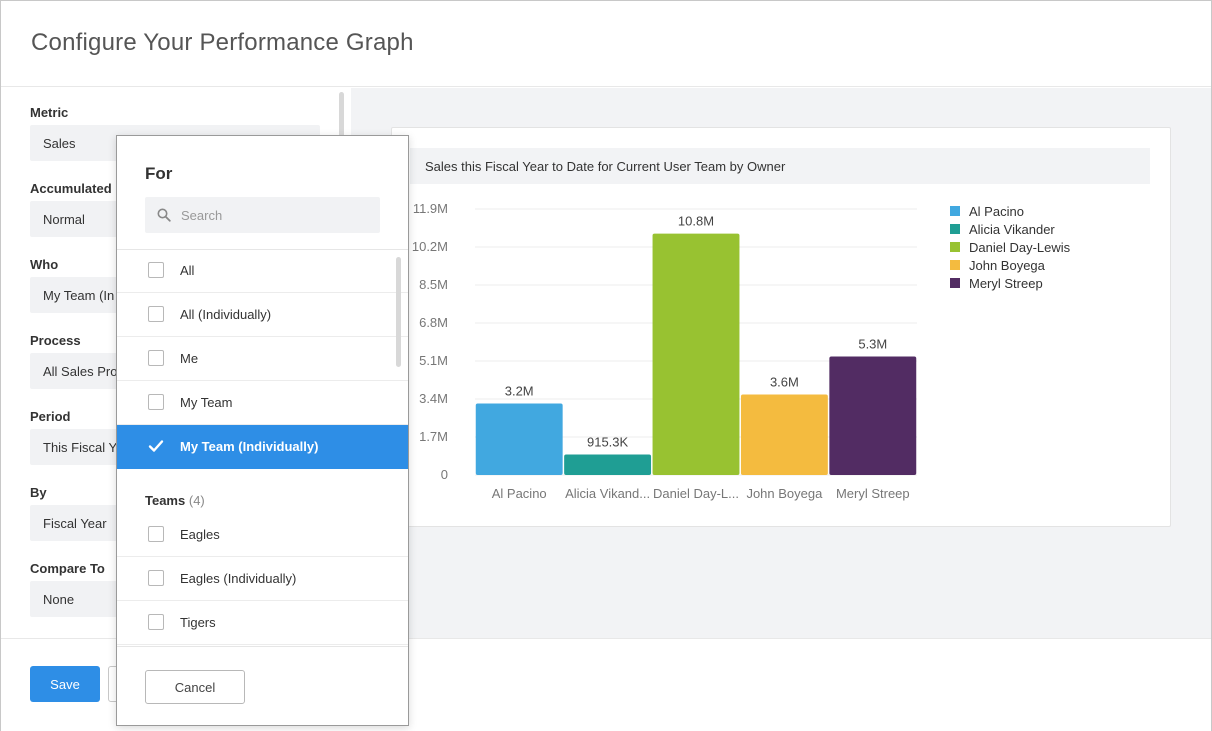 The height and width of the screenshot is (731, 1212). I want to click on option-my-team: My Team, so click(262, 403).